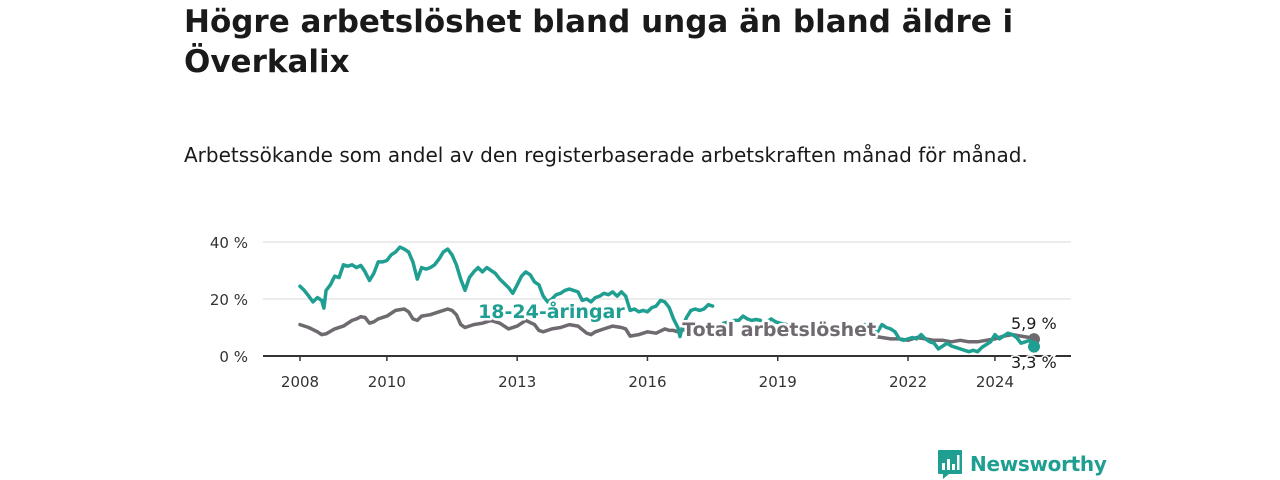 Image resolution: width=1280 pixels, height=480 pixels. What do you see at coordinates (995, 382) in the screenshot?
I see `x-tick-label: 2024` at bounding box center [995, 382].